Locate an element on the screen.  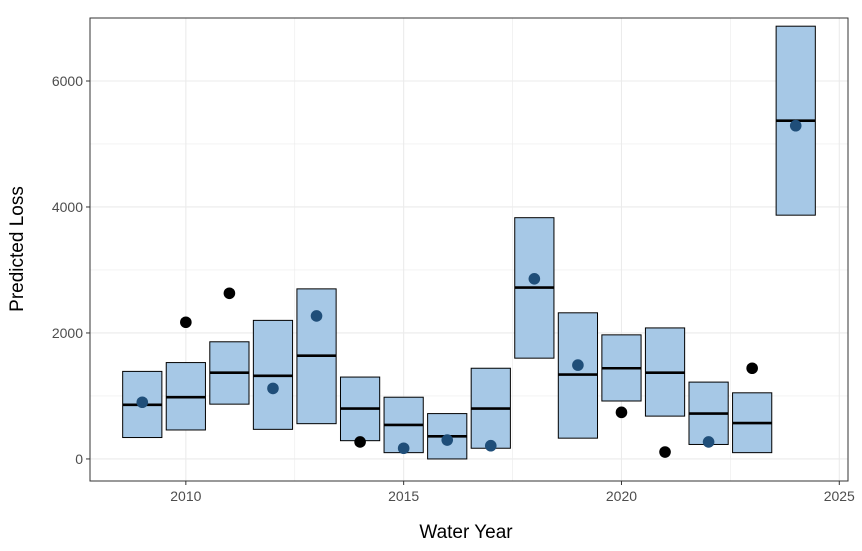
x-axis-title: Water Year is located at coordinates (466, 532).